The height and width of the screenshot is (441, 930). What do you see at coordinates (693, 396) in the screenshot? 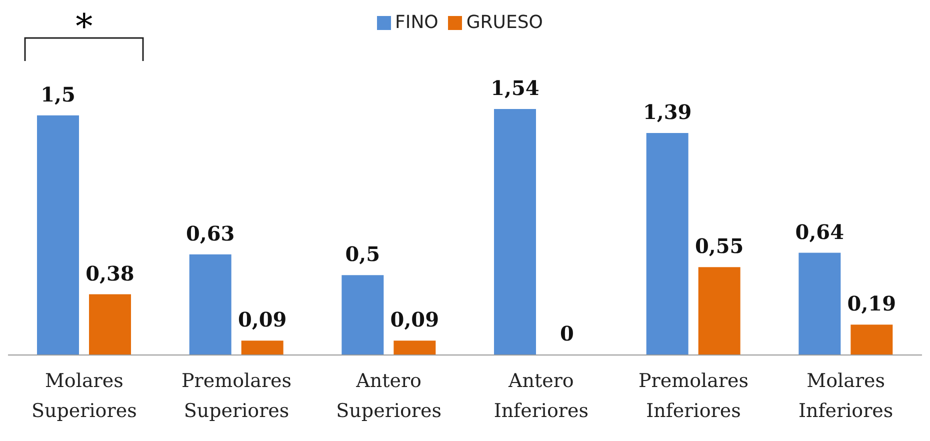
I see `x-tick-label: Premolares Inferiores` at bounding box center [693, 396].